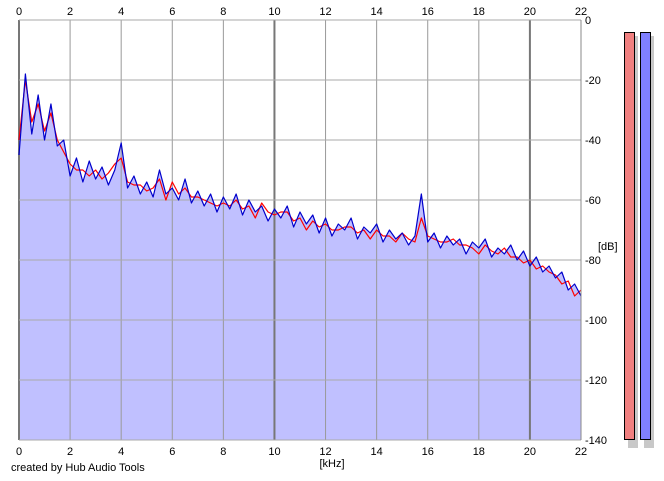 The image size is (664, 481). I want to click on left-level-meter, so click(629, 236).